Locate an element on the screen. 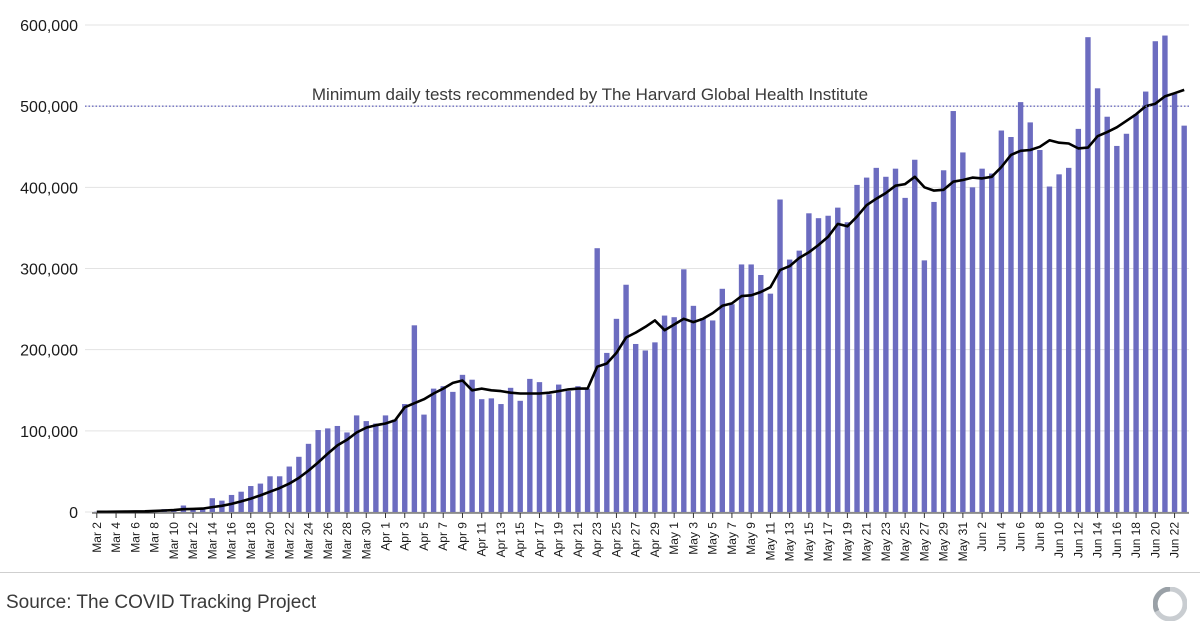 The height and width of the screenshot is (636, 1200). x-tick-label: May 25 is located at coordinates (905, 542).